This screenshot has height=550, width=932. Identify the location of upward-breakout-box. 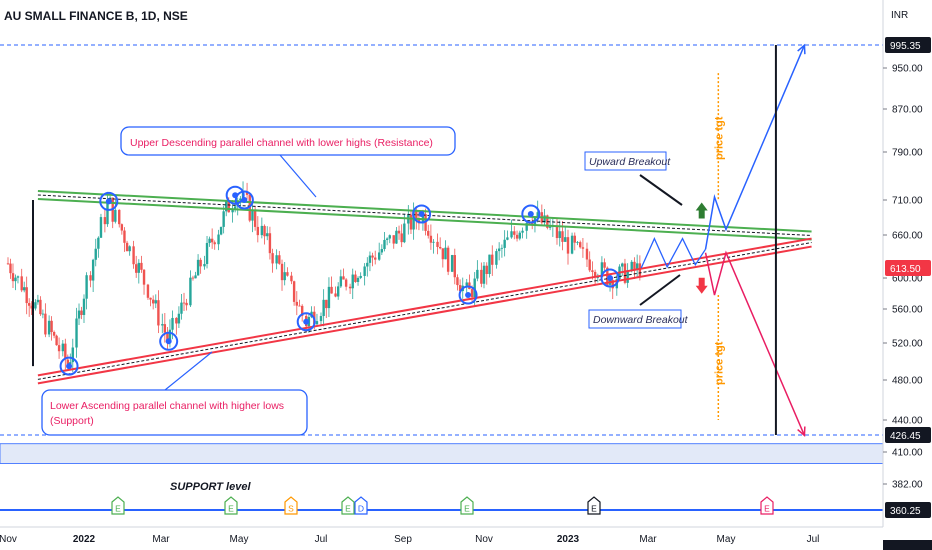
(625, 161).